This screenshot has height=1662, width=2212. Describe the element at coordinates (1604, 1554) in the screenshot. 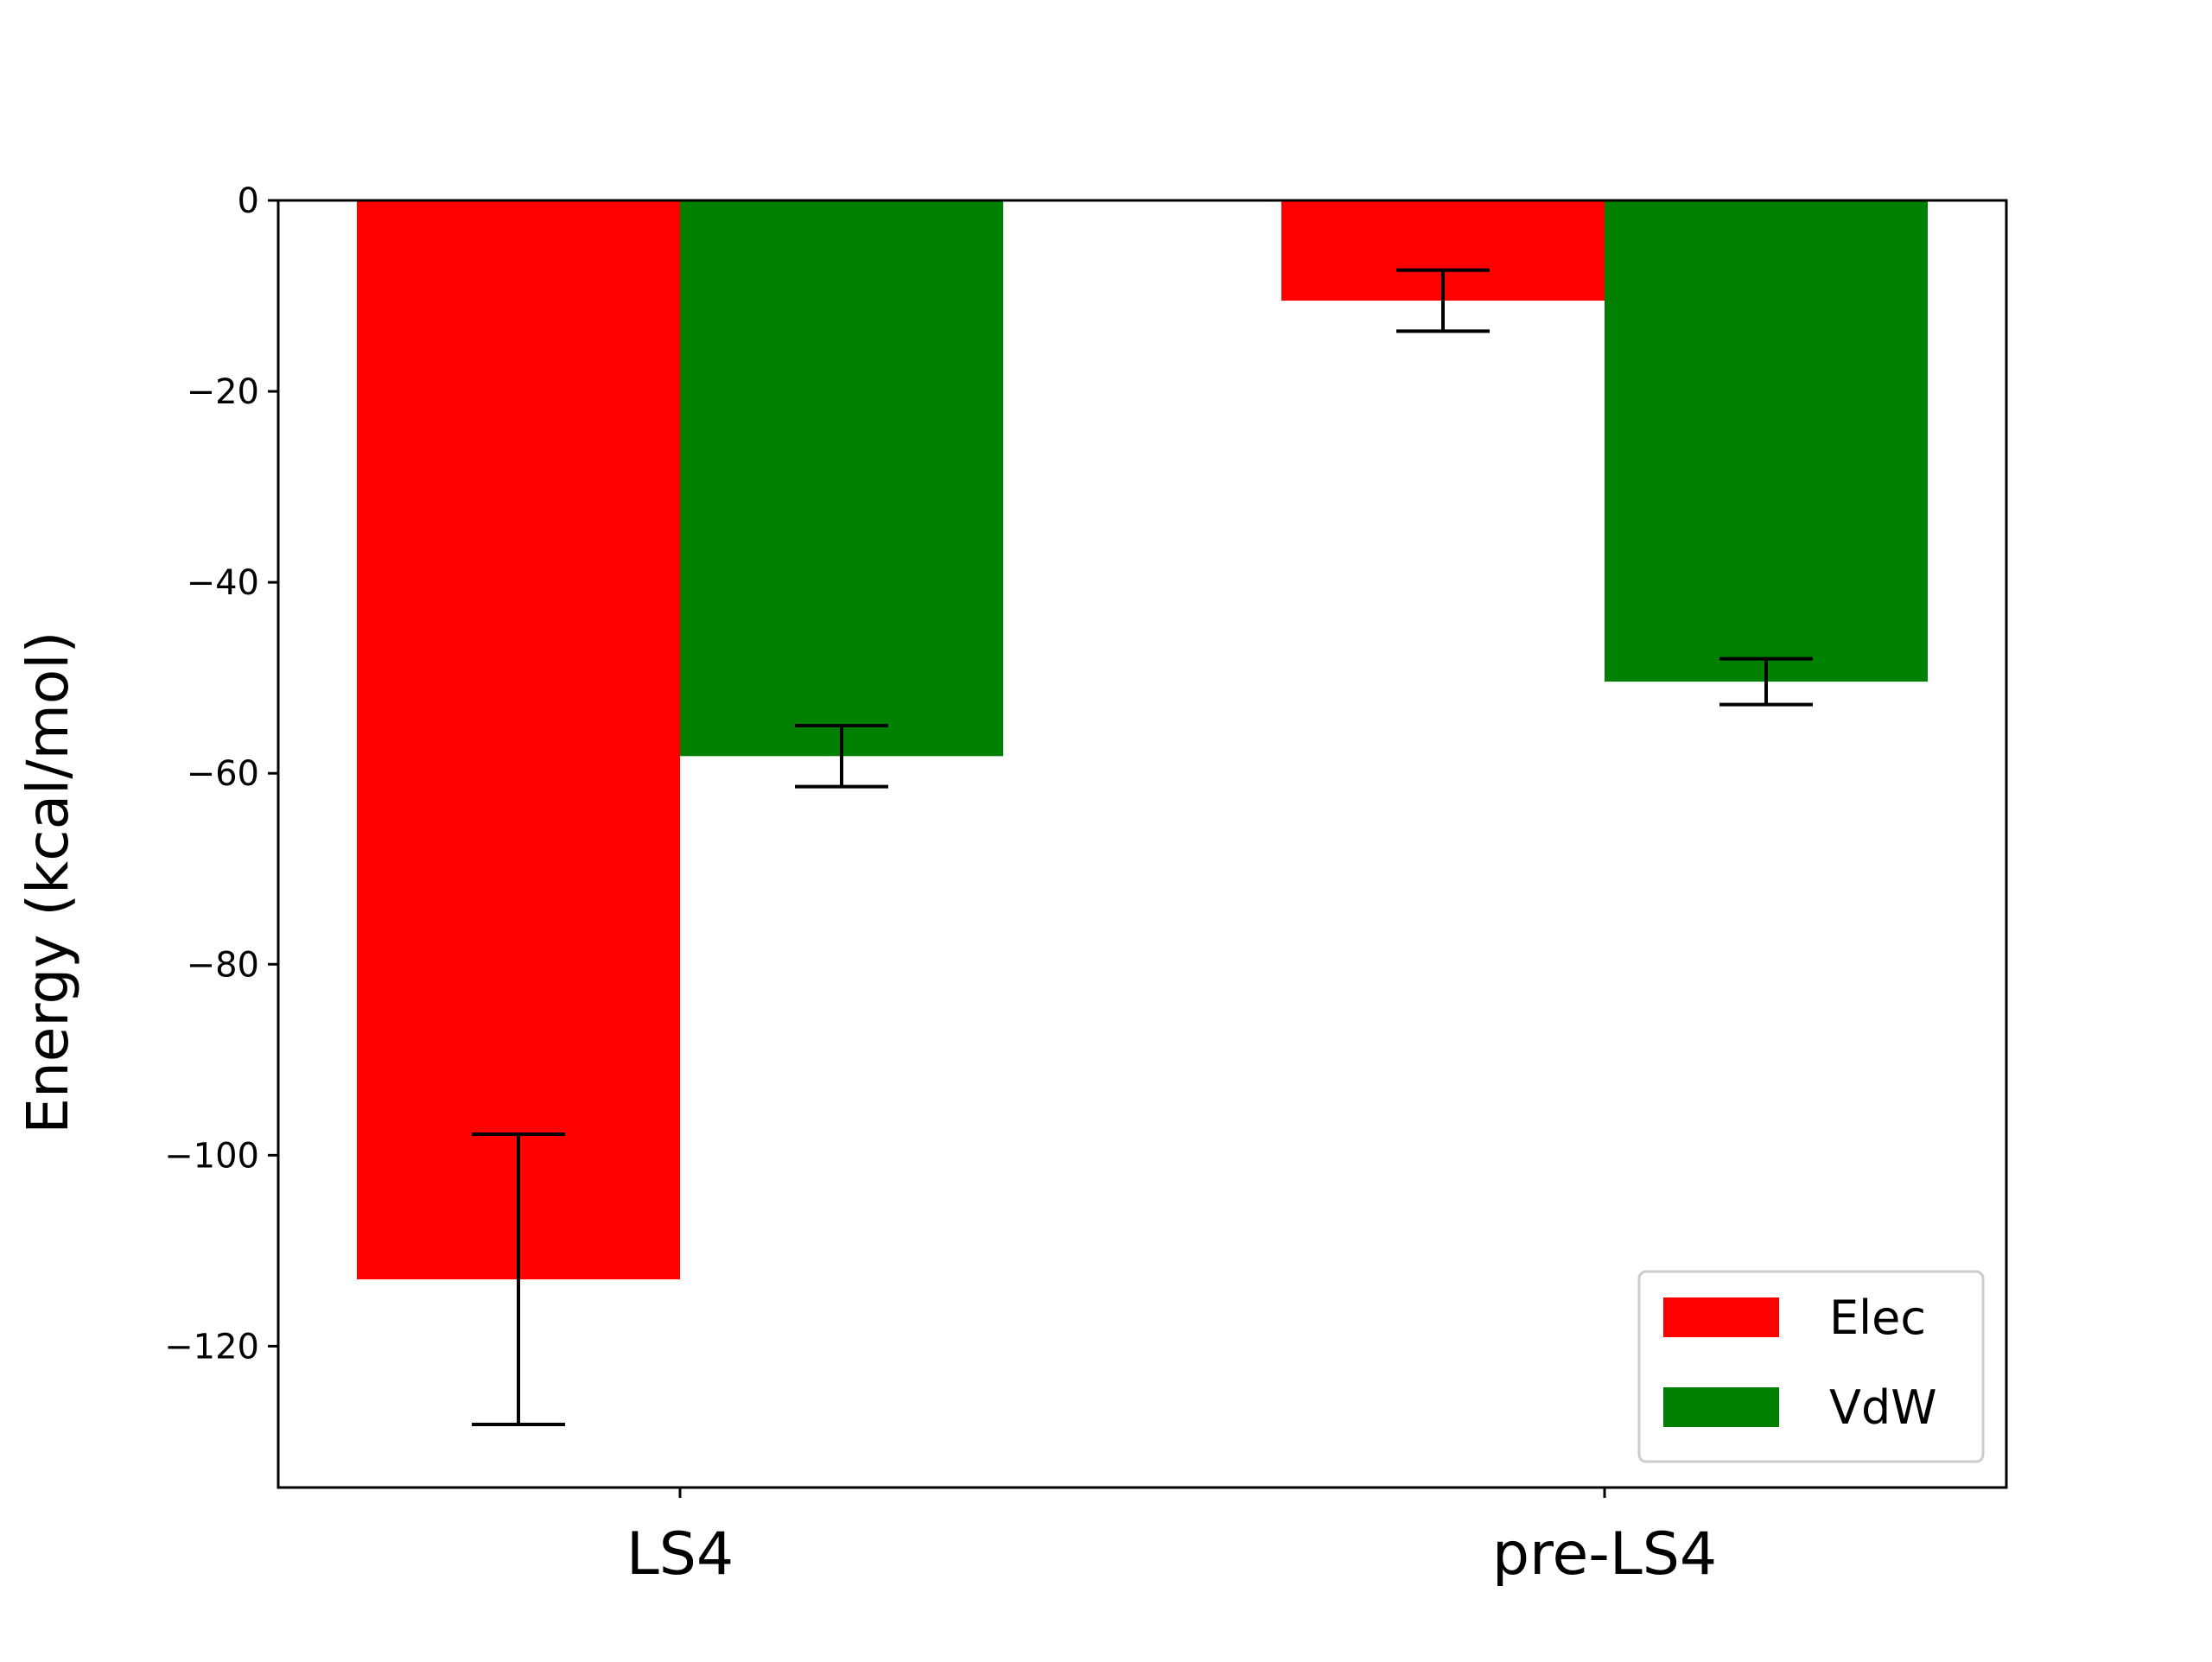

I see `x-tick-label: pre-LS4` at that location.